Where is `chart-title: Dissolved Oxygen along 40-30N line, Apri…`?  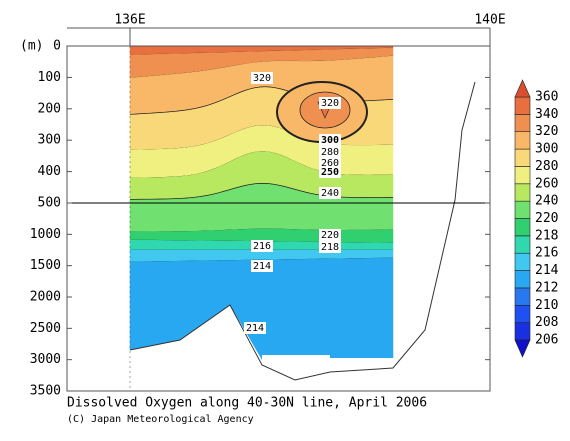 chart-title: Dissolved Oxygen along 40-30N line, Apri… is located at coordinates (247, 403).